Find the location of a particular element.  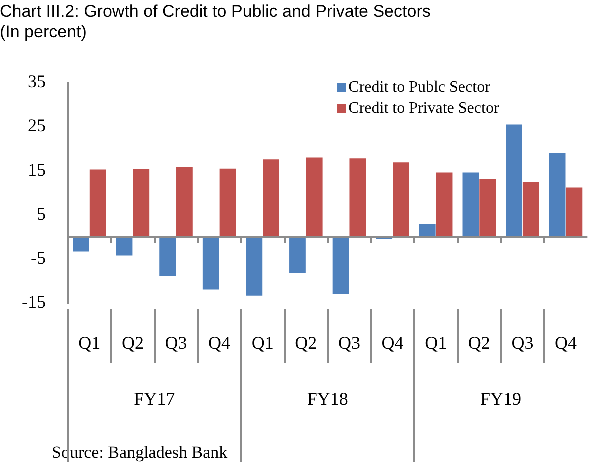

y-tick-label: 35 is located at coordinates (37, 82).